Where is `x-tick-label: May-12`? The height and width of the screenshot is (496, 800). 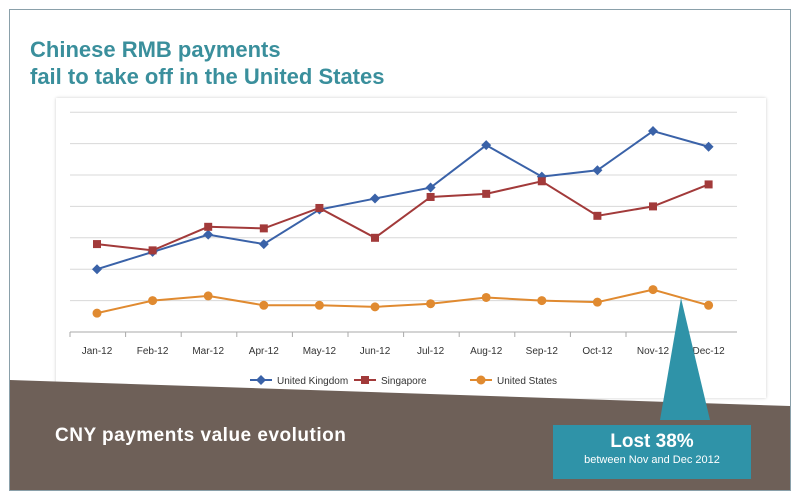
x-tick-label: May-12 is located at coordinates (320, 351).